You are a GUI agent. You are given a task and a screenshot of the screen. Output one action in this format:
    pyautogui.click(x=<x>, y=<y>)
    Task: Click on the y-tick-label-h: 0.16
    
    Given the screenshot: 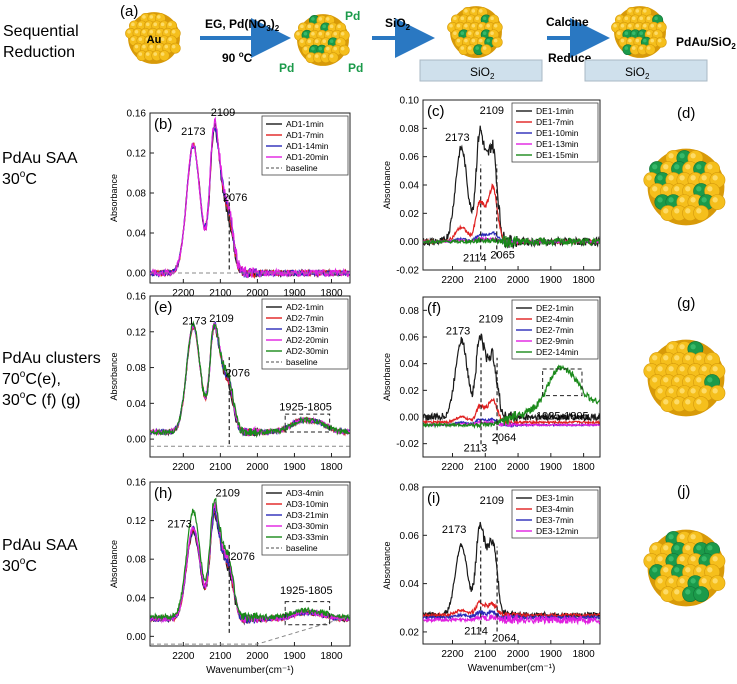 What is the action you would take?
    pyautogui.click(x=137, y=483)
    